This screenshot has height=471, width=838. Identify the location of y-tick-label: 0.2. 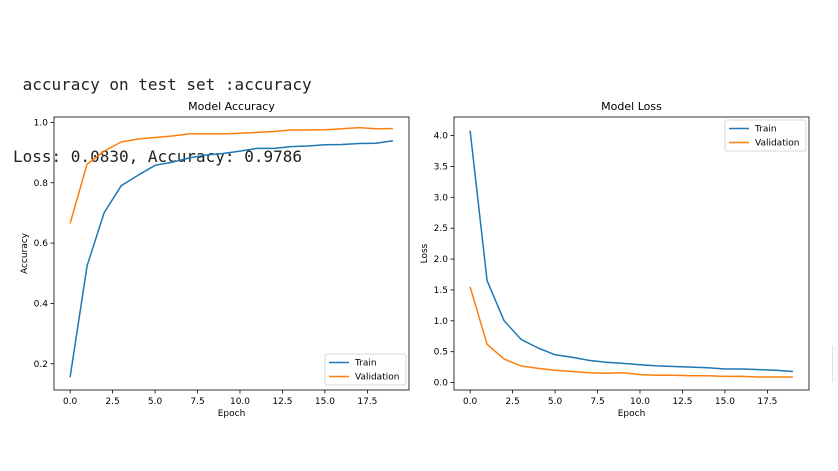
(41, 365).